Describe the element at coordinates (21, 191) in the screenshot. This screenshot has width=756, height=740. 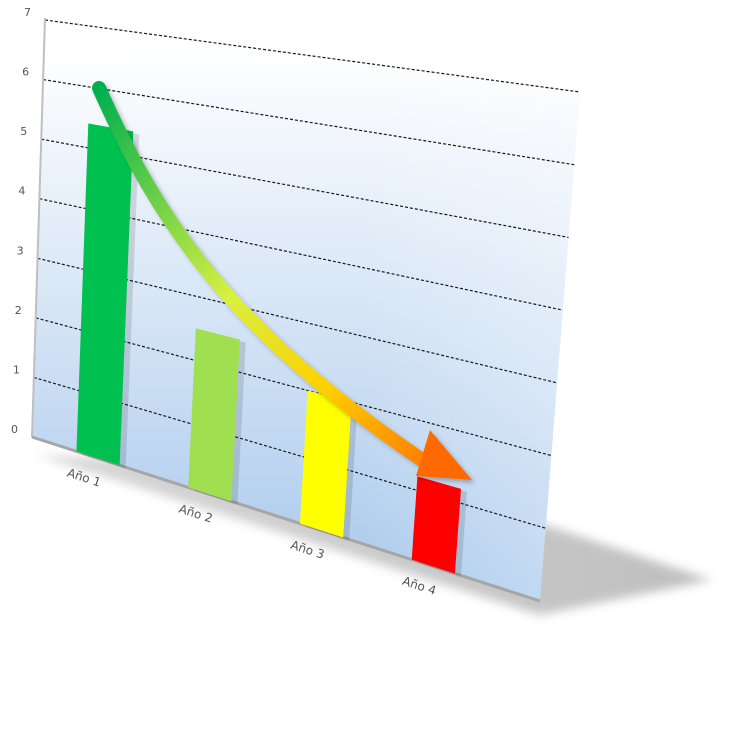
I see `y-tick-label: 4` at that location.